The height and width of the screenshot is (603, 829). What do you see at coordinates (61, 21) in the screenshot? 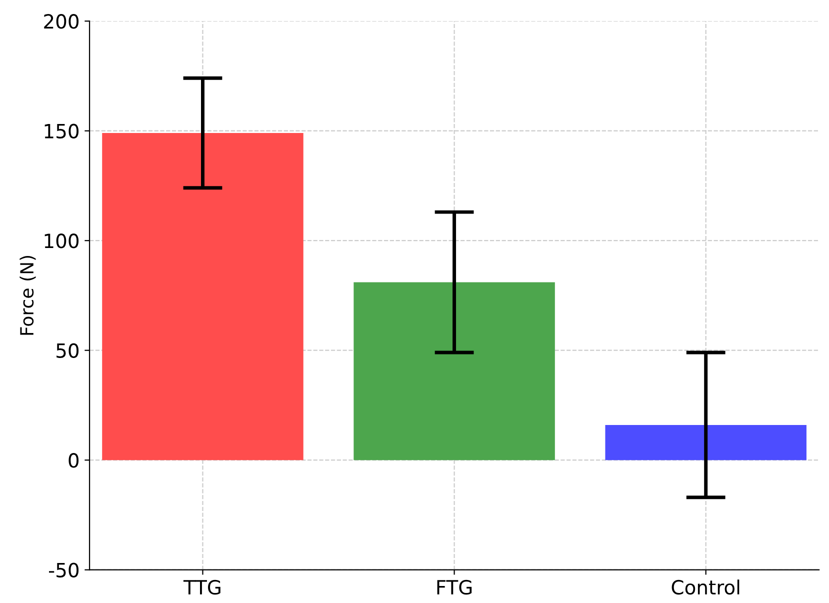
I see `y-tick-label: 200` at bounding box center [61, 21].